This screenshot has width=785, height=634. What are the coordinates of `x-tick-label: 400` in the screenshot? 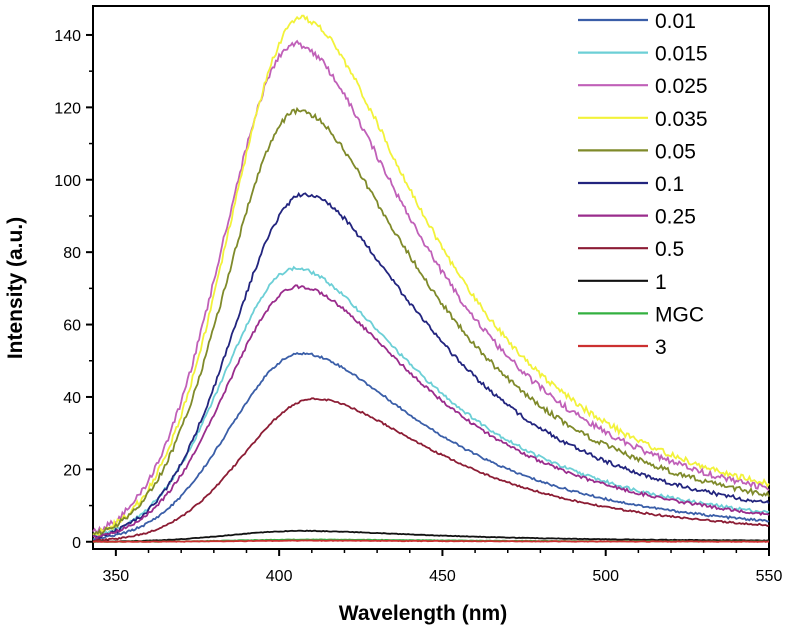 It's located at (279, 576).